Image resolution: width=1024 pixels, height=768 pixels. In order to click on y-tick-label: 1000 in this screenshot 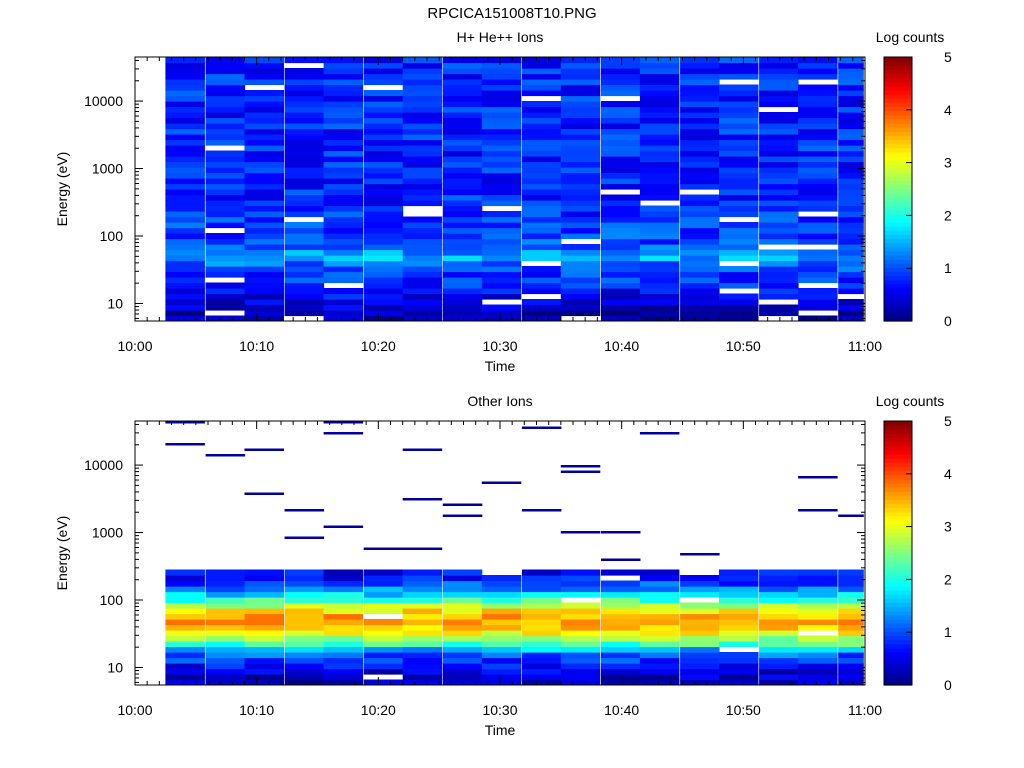, I will do `click(107, 533)`.